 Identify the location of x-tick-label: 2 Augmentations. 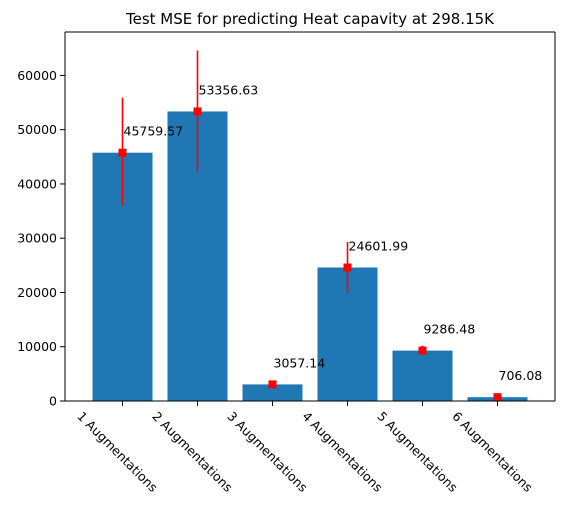
(192, 452).